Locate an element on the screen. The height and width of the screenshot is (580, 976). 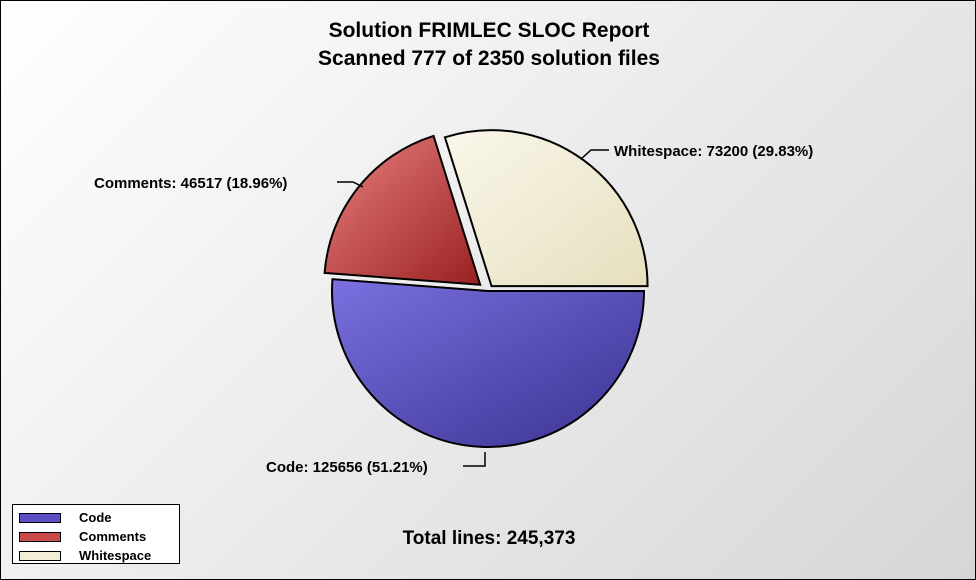
legend-swatch-whitespace is located at coordinates (40, 555).